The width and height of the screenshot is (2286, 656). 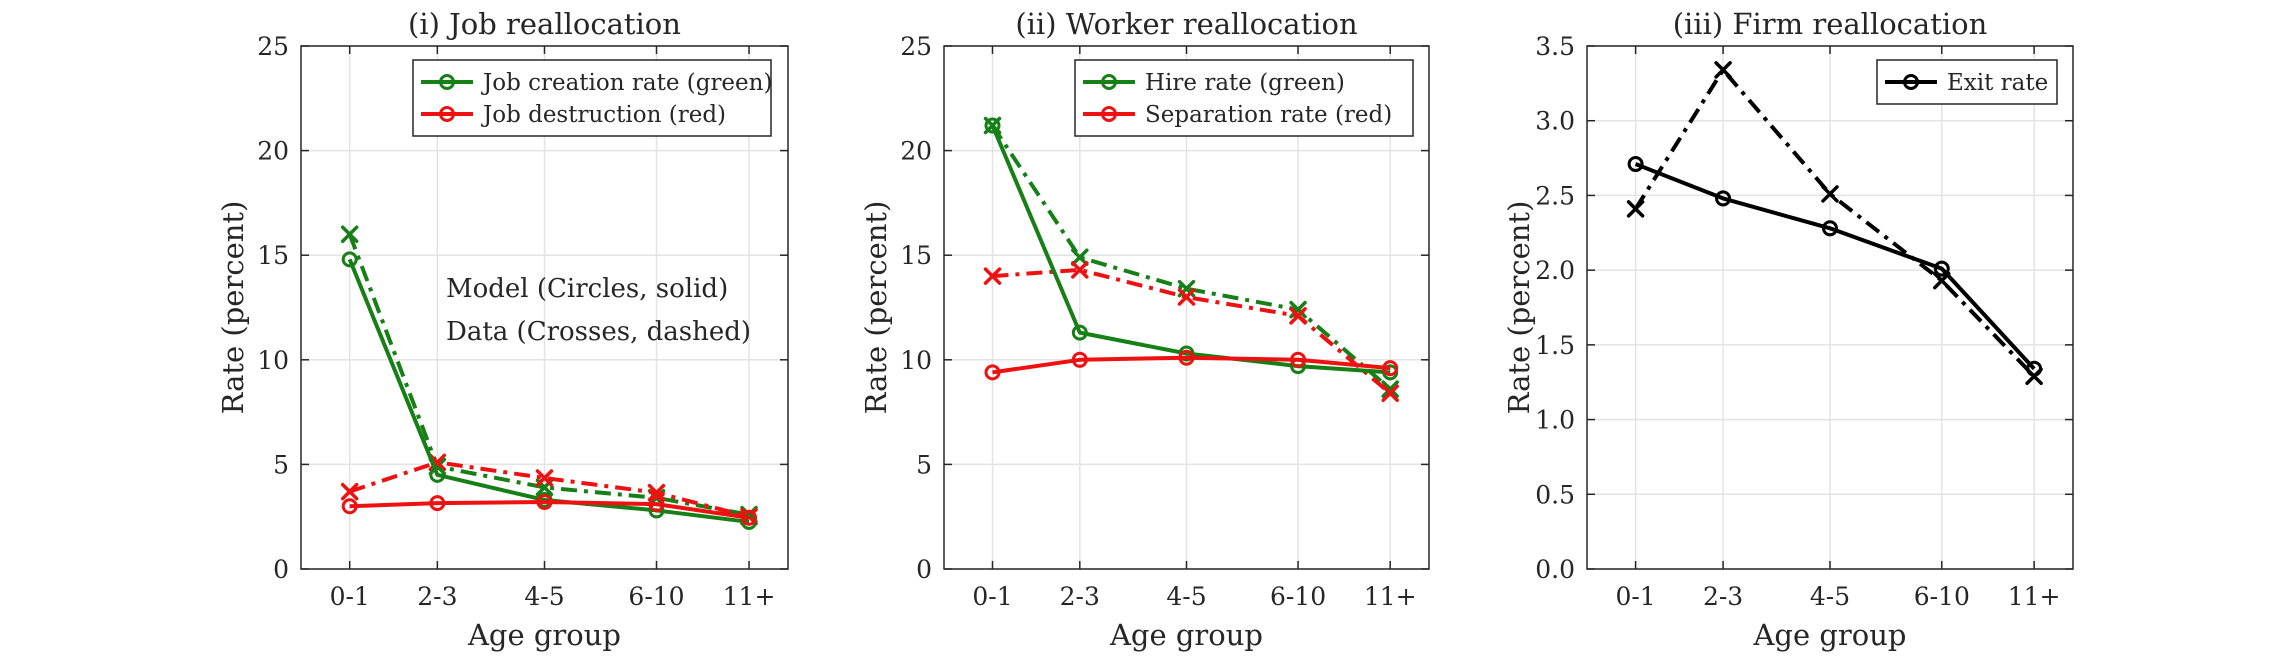 What do you see at coordinates (1186, 24) in the screenshot?
I see `panel-title: (ii) Worker reallocation` at bounding box center [1186, 24].